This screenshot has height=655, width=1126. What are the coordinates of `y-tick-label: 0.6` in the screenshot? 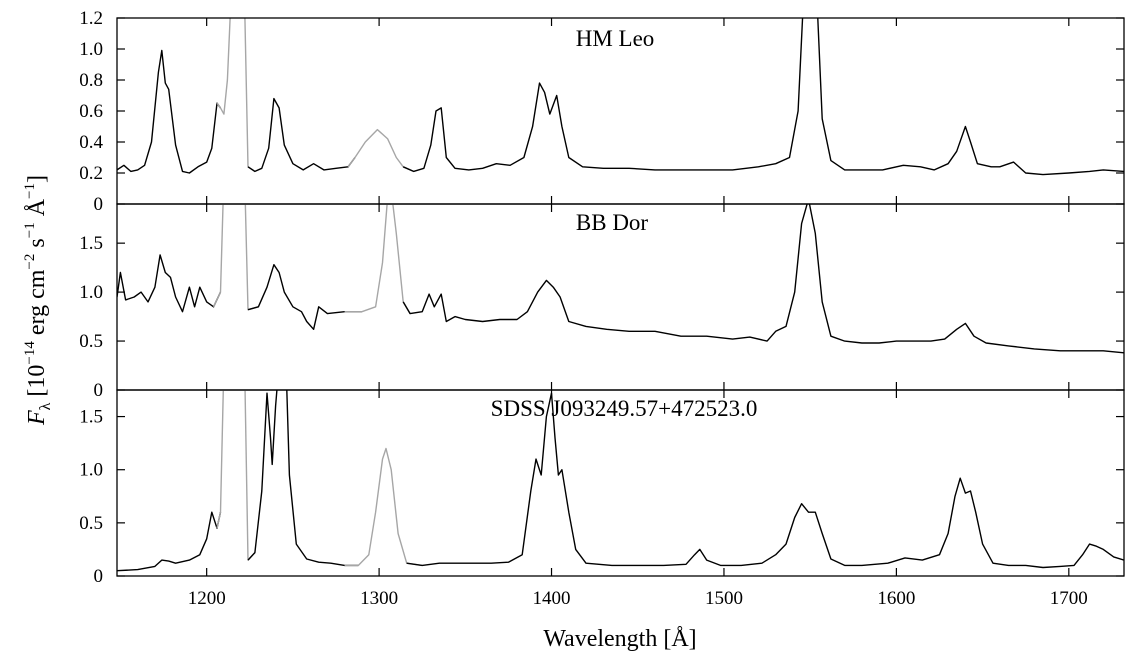 It's located at (91, 111).